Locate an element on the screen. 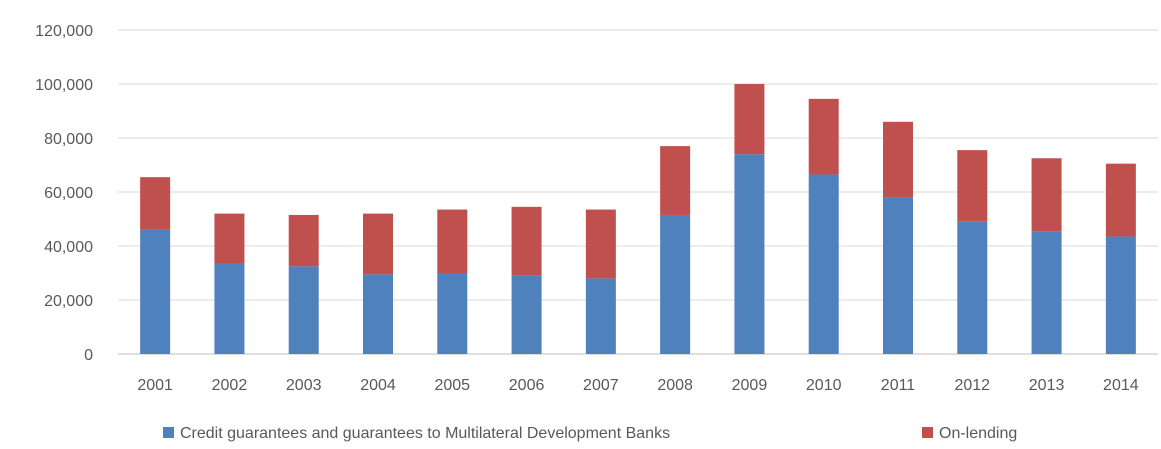  y-tick-label: 40,000 is located at coordinates (68, 247).